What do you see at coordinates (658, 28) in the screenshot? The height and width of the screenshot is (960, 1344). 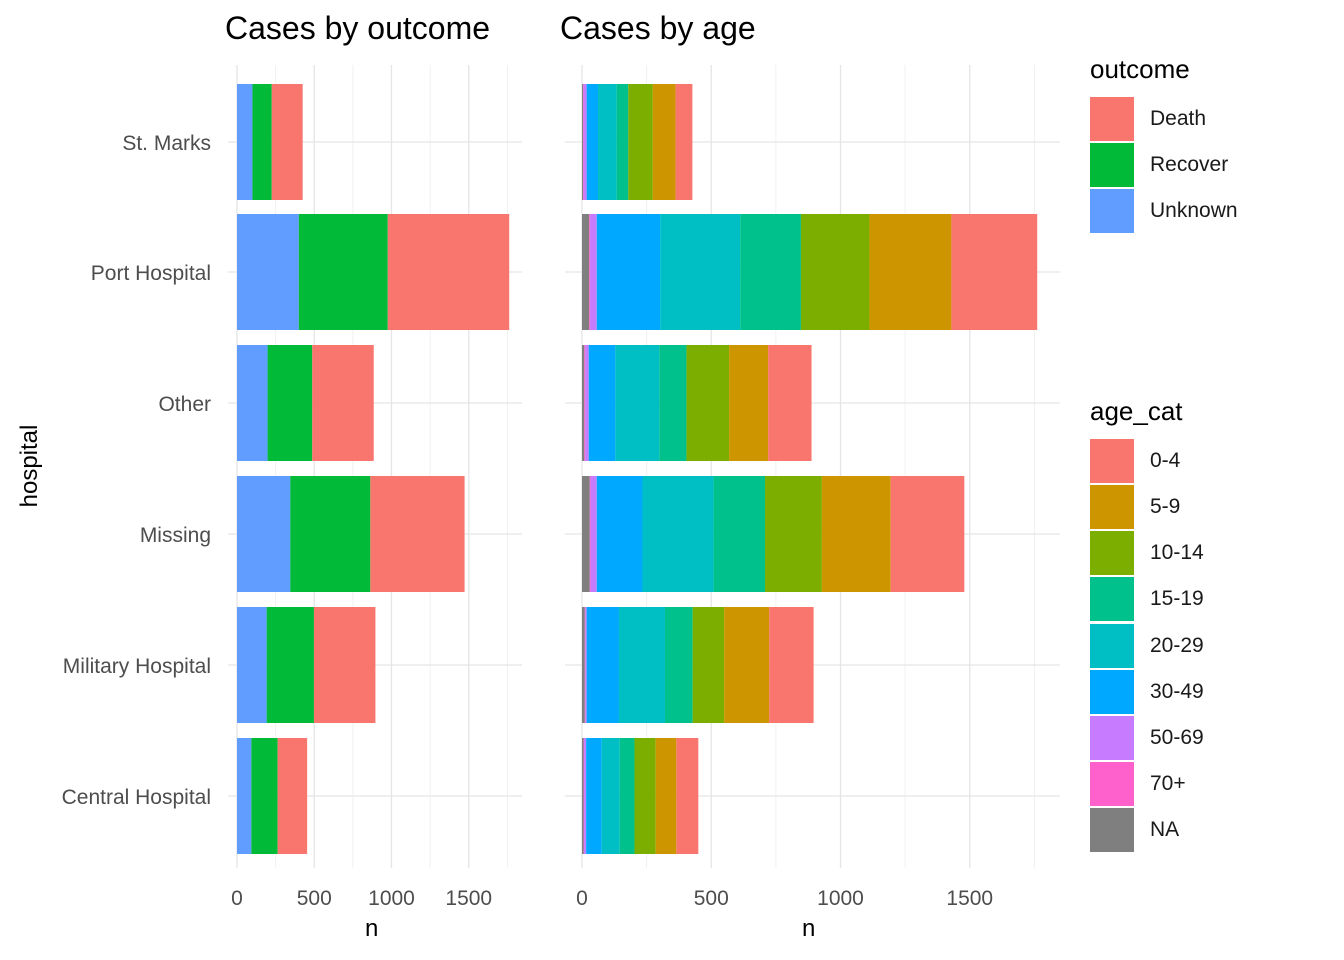 I see `age-panel-title: Cases by age` at bounding box center [658, 28].